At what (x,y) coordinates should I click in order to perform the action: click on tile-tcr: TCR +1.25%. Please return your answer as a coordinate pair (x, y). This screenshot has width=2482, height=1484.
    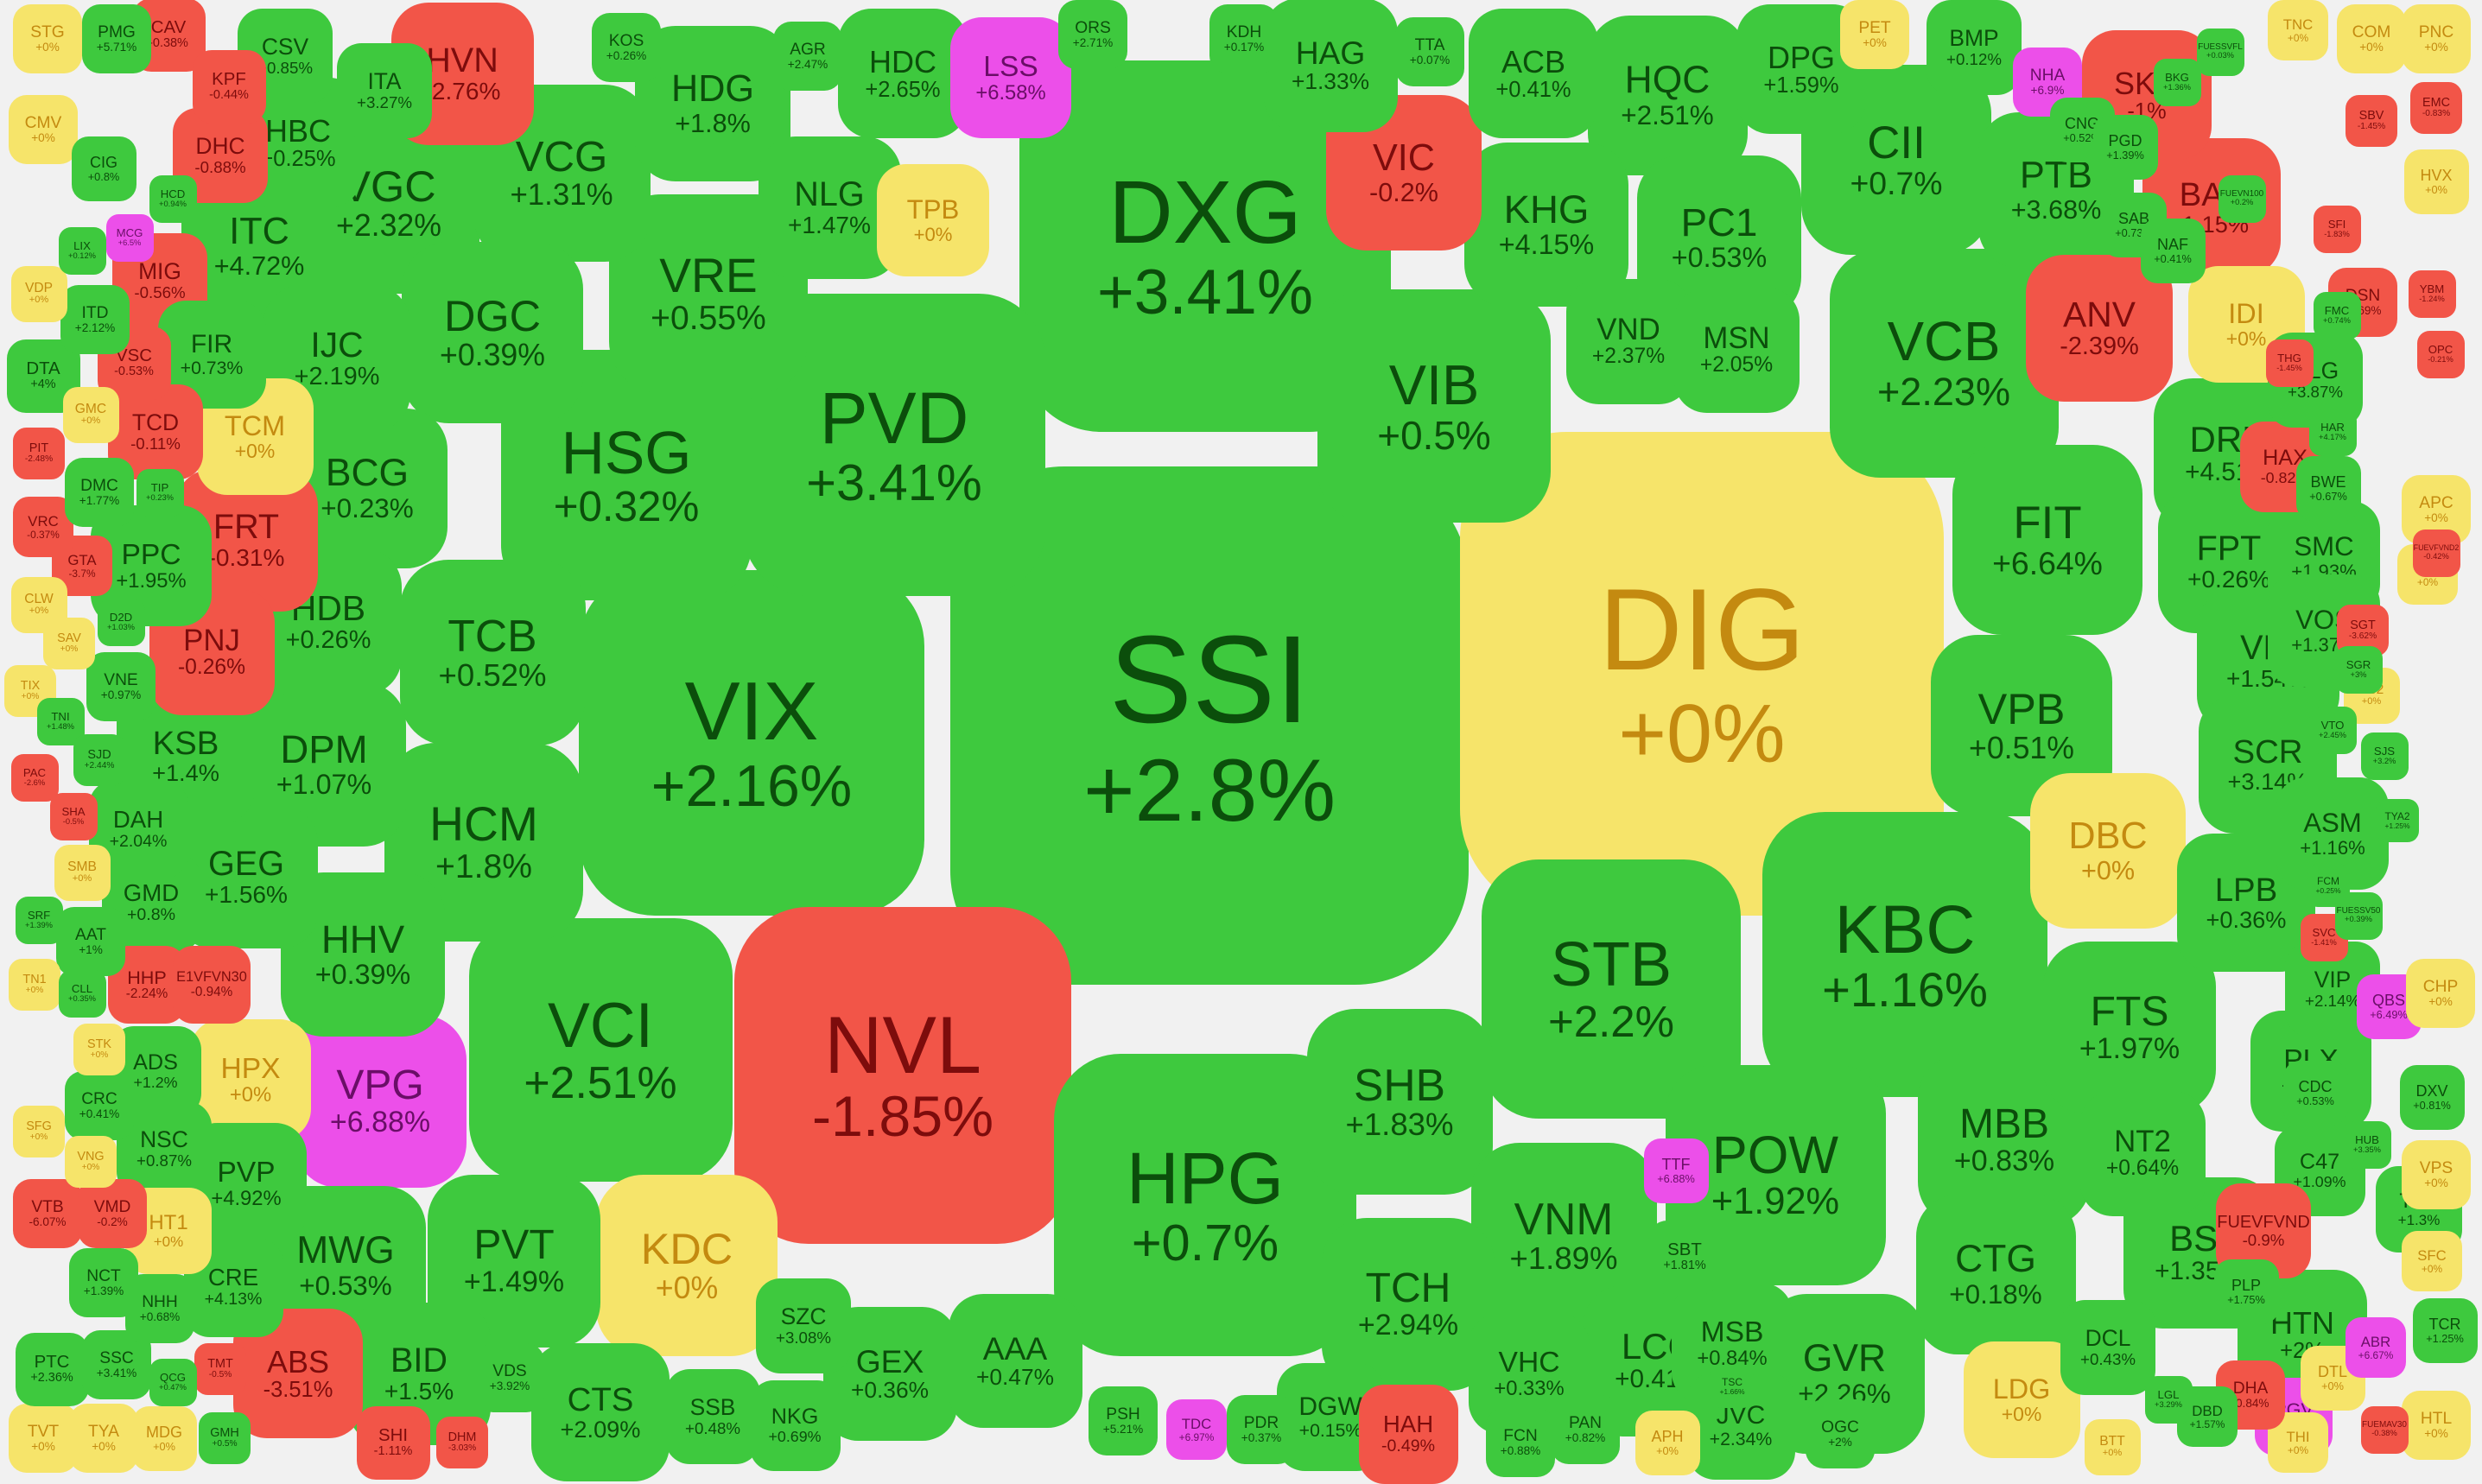
    Looking at the image, I should click on (2445, 1330).